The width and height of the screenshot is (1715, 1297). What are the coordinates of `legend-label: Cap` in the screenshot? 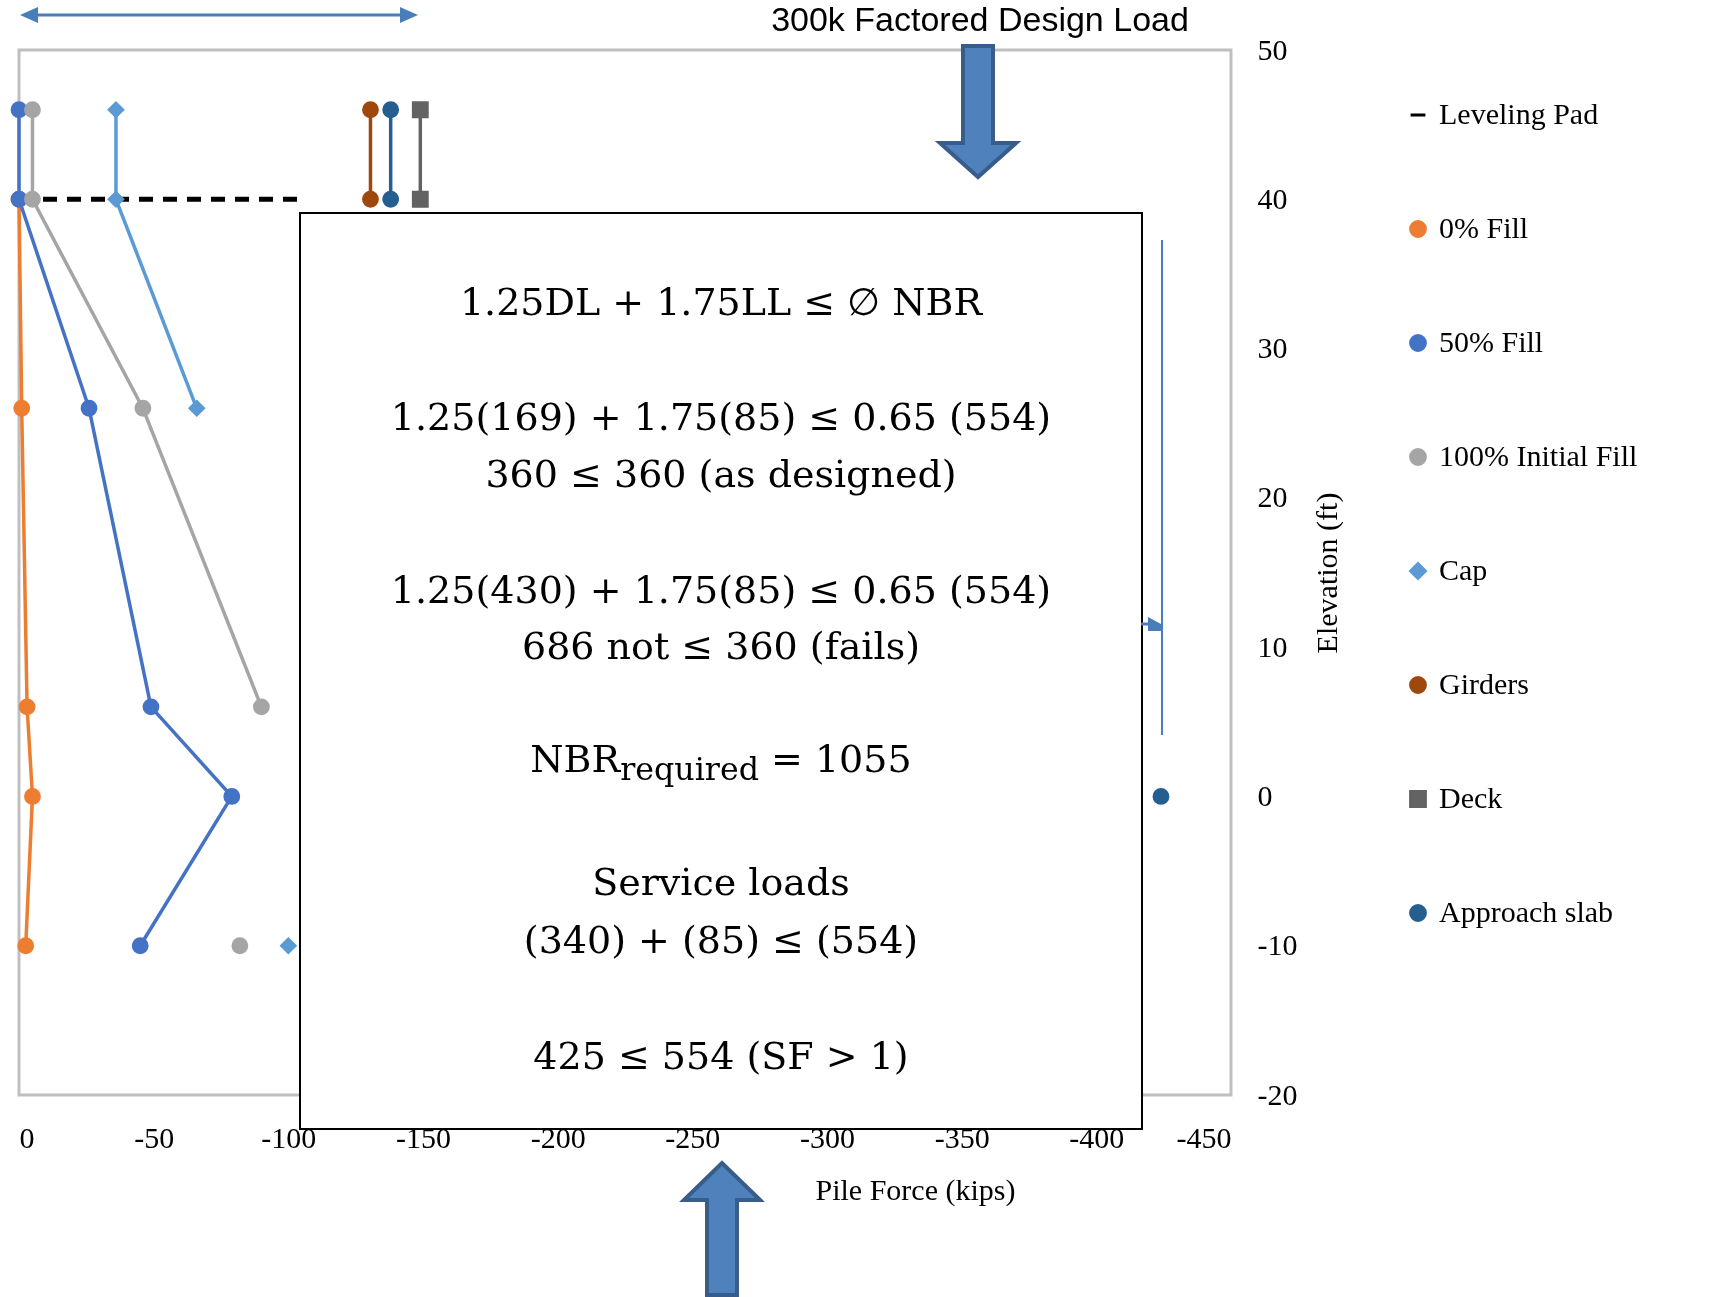 It's located at (1463, 569).